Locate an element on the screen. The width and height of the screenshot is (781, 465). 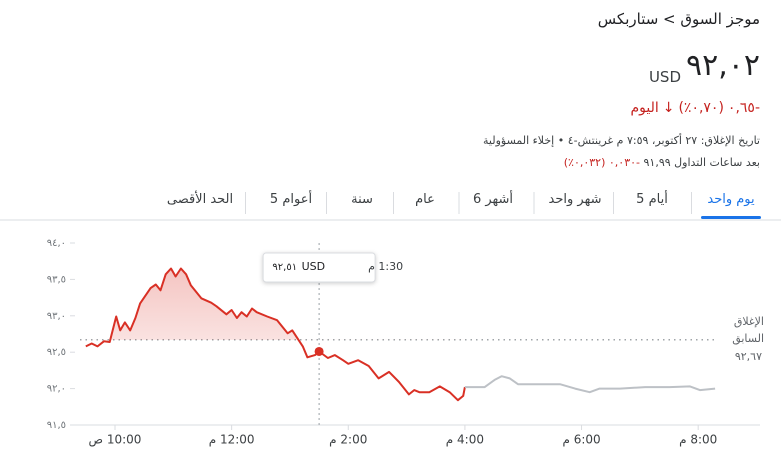
period: اليوم is located at coordinates (644, 108).